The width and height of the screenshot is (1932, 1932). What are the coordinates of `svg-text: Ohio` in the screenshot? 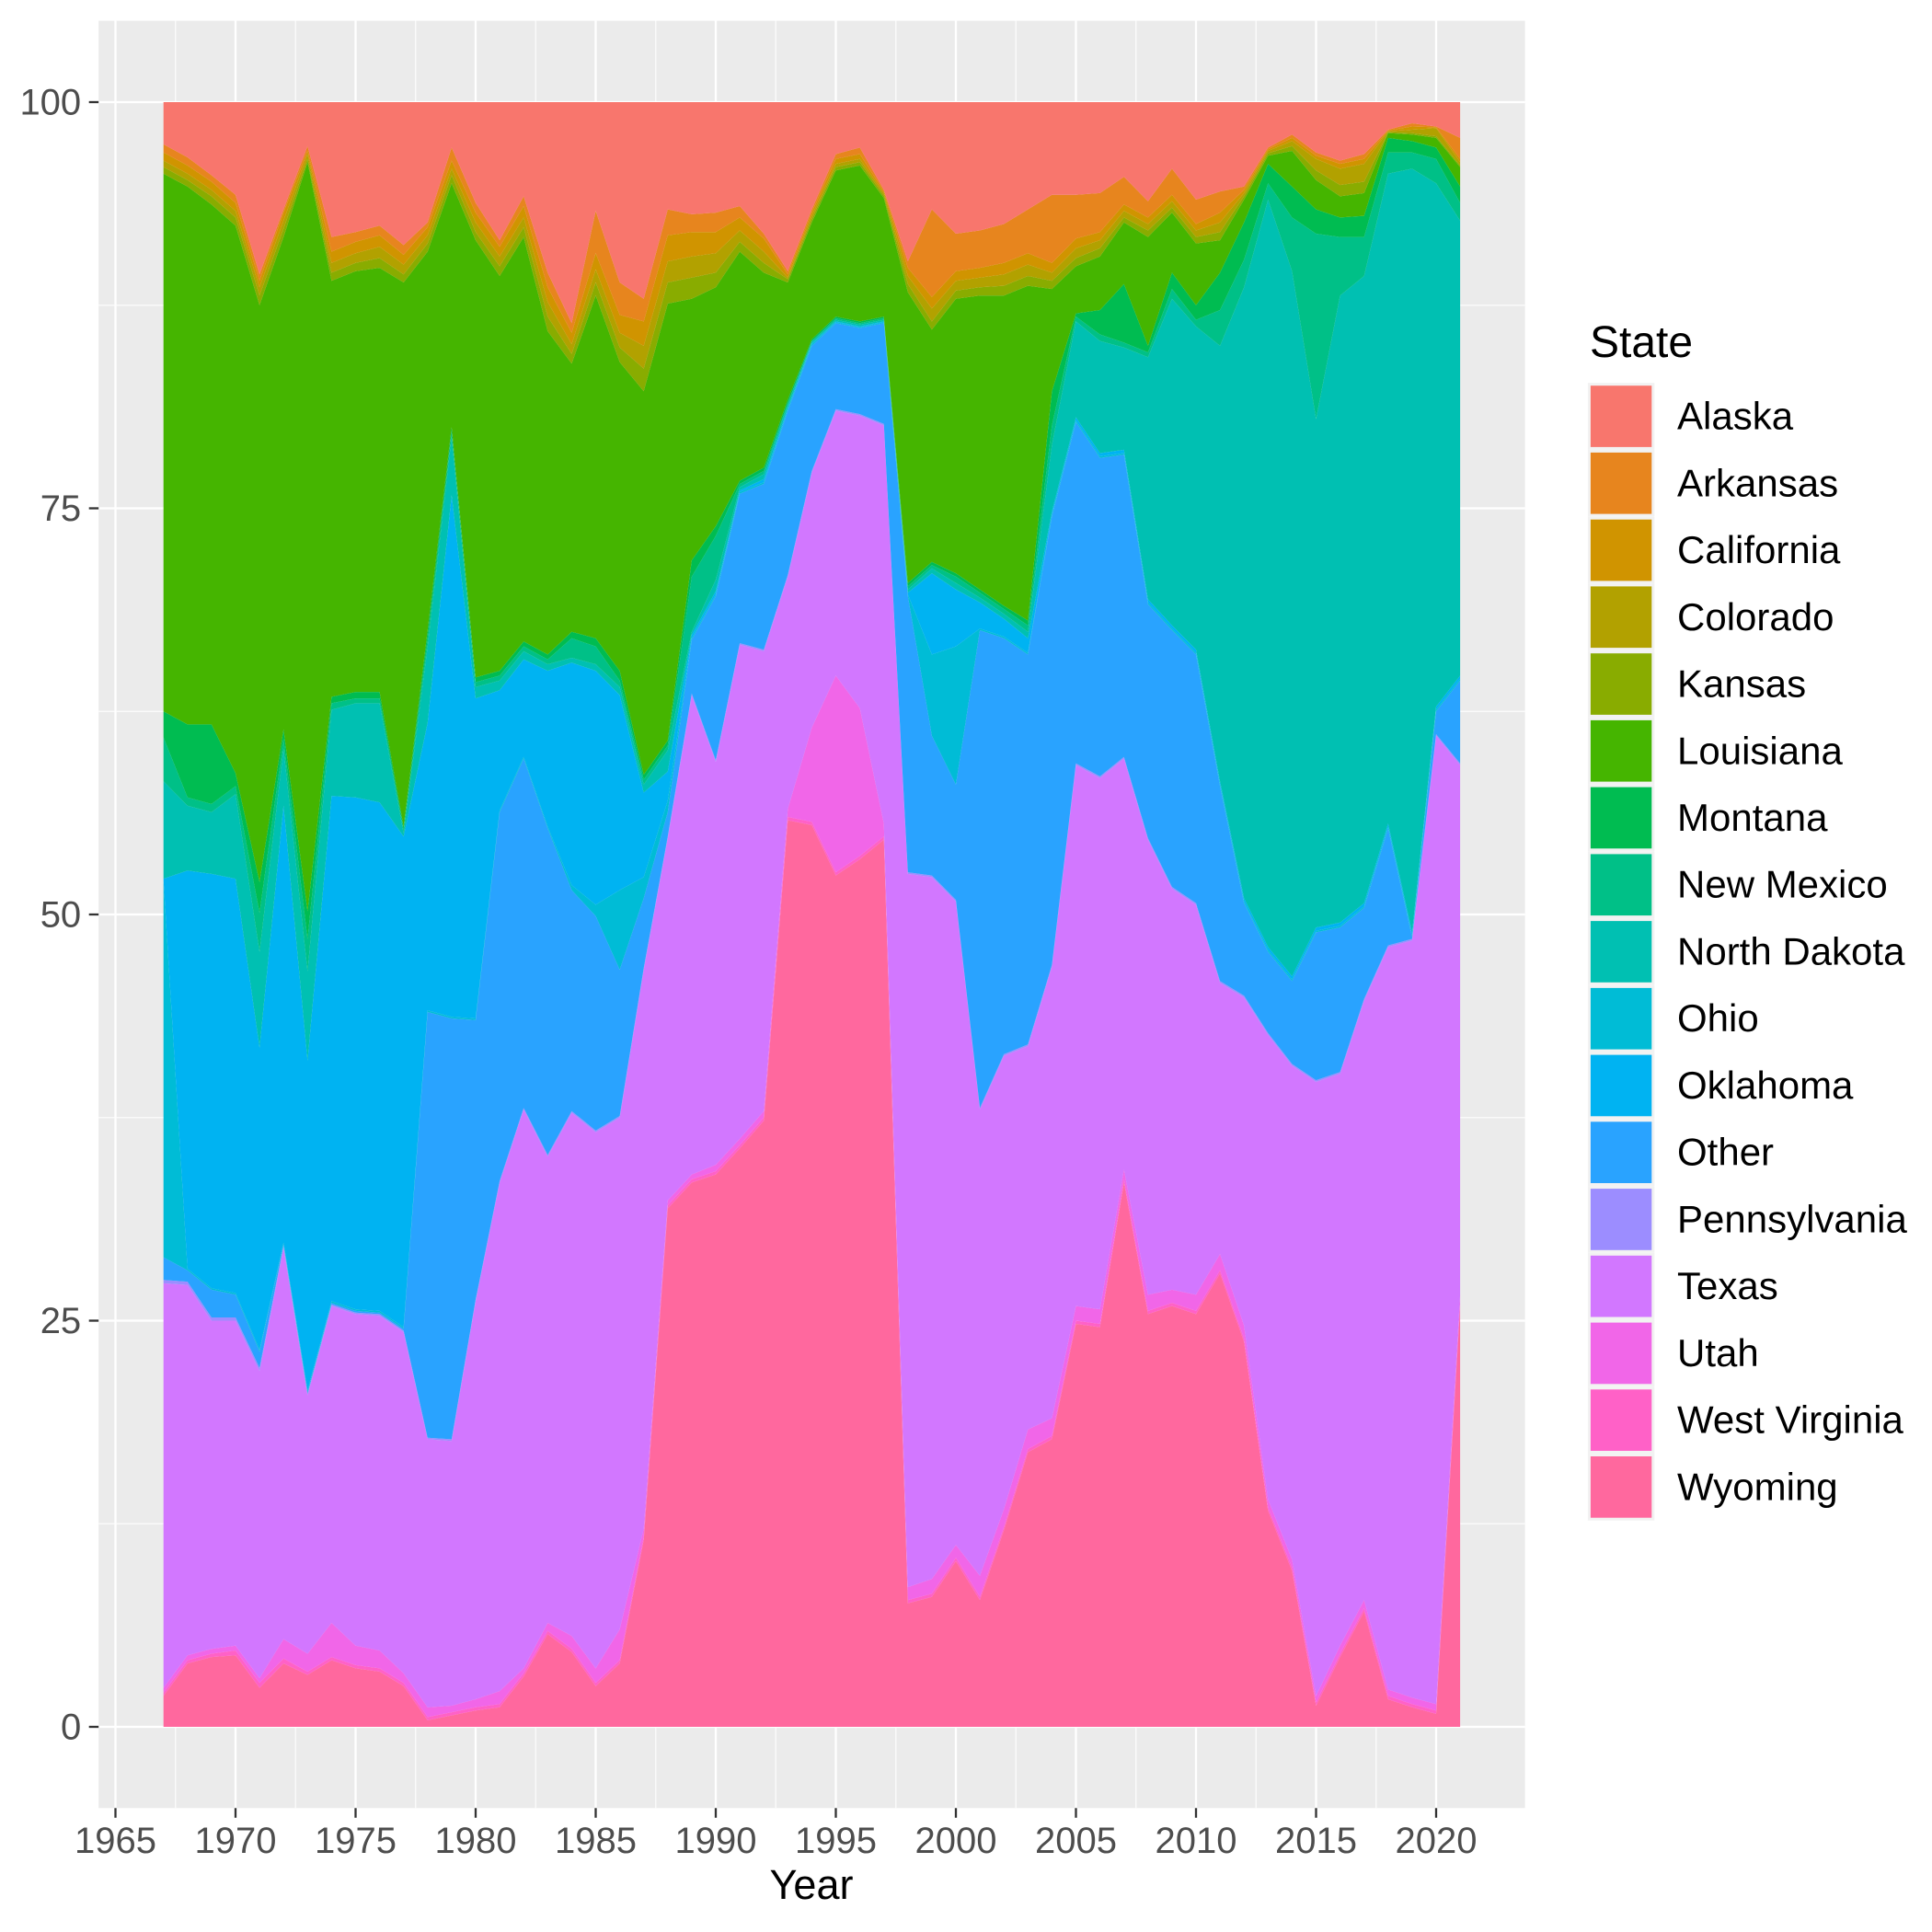 It's located at (1718, 1018).